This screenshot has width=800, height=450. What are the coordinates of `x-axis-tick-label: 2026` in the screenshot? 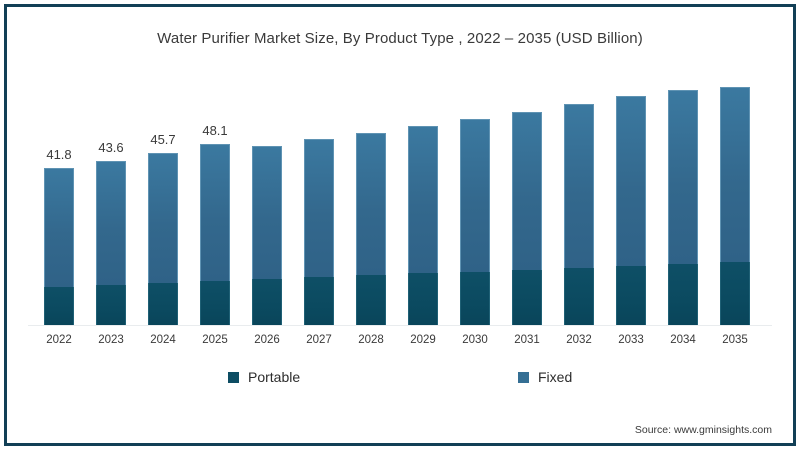 It's located at (267, 340).